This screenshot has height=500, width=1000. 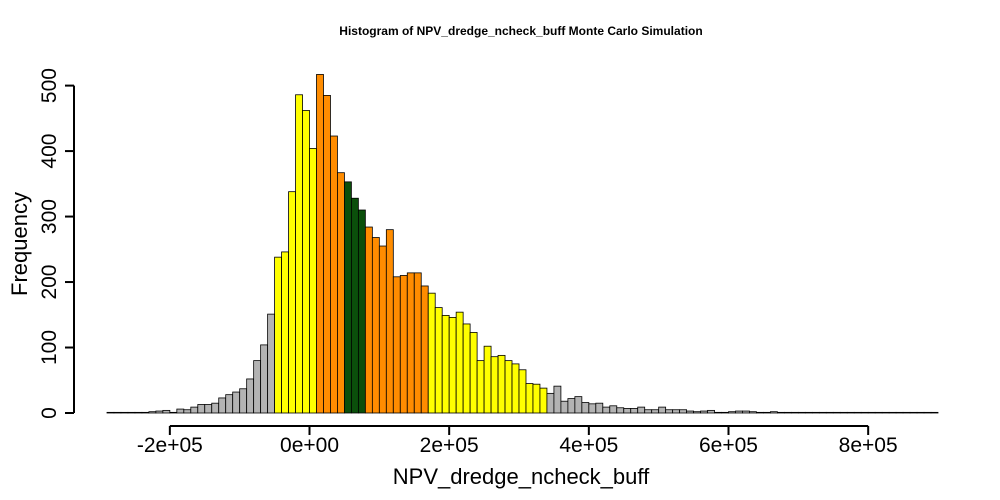 I want to click on x-axis: -2e+05 0e+00 2e+05 4e+05 6e+05 8e+05, so click(x=517, y=441).